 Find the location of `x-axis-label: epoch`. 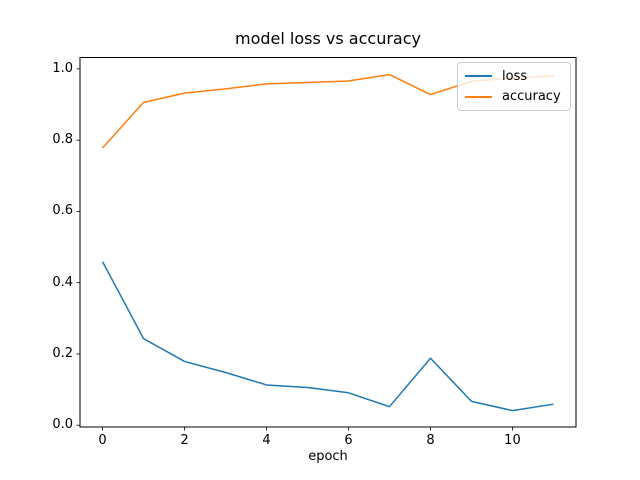

x-axis-label: epoch is located at coordinates (328, 456).